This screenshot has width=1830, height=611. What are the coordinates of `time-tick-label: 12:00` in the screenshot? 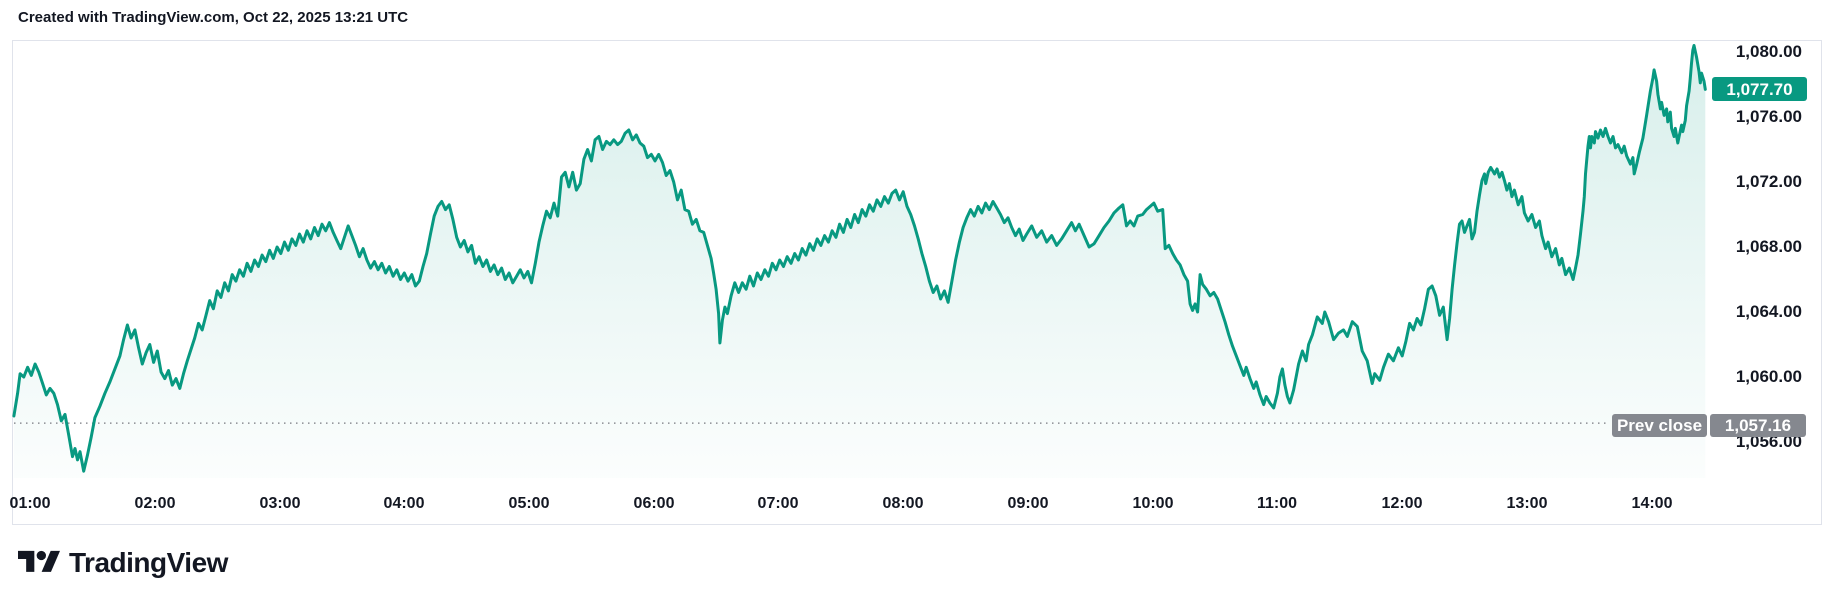 It's located at (1402, 503).